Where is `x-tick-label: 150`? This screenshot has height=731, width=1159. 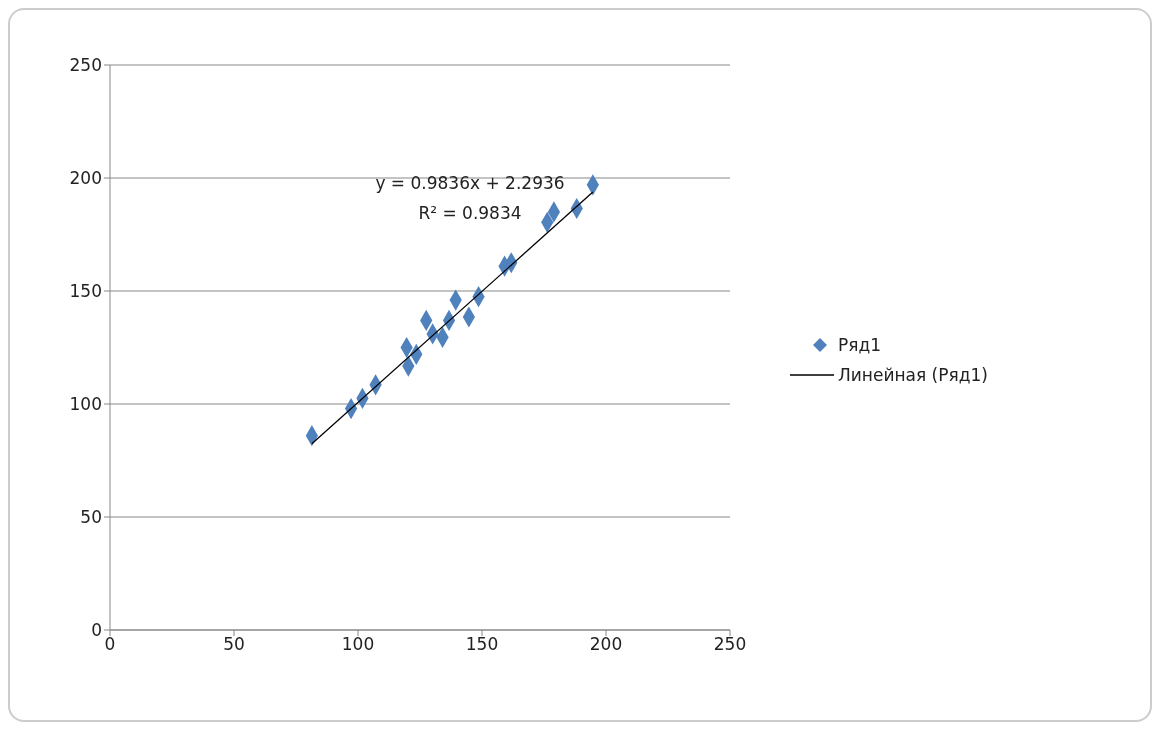
x-tick-label: 150 is located at coordinates (482, 644).